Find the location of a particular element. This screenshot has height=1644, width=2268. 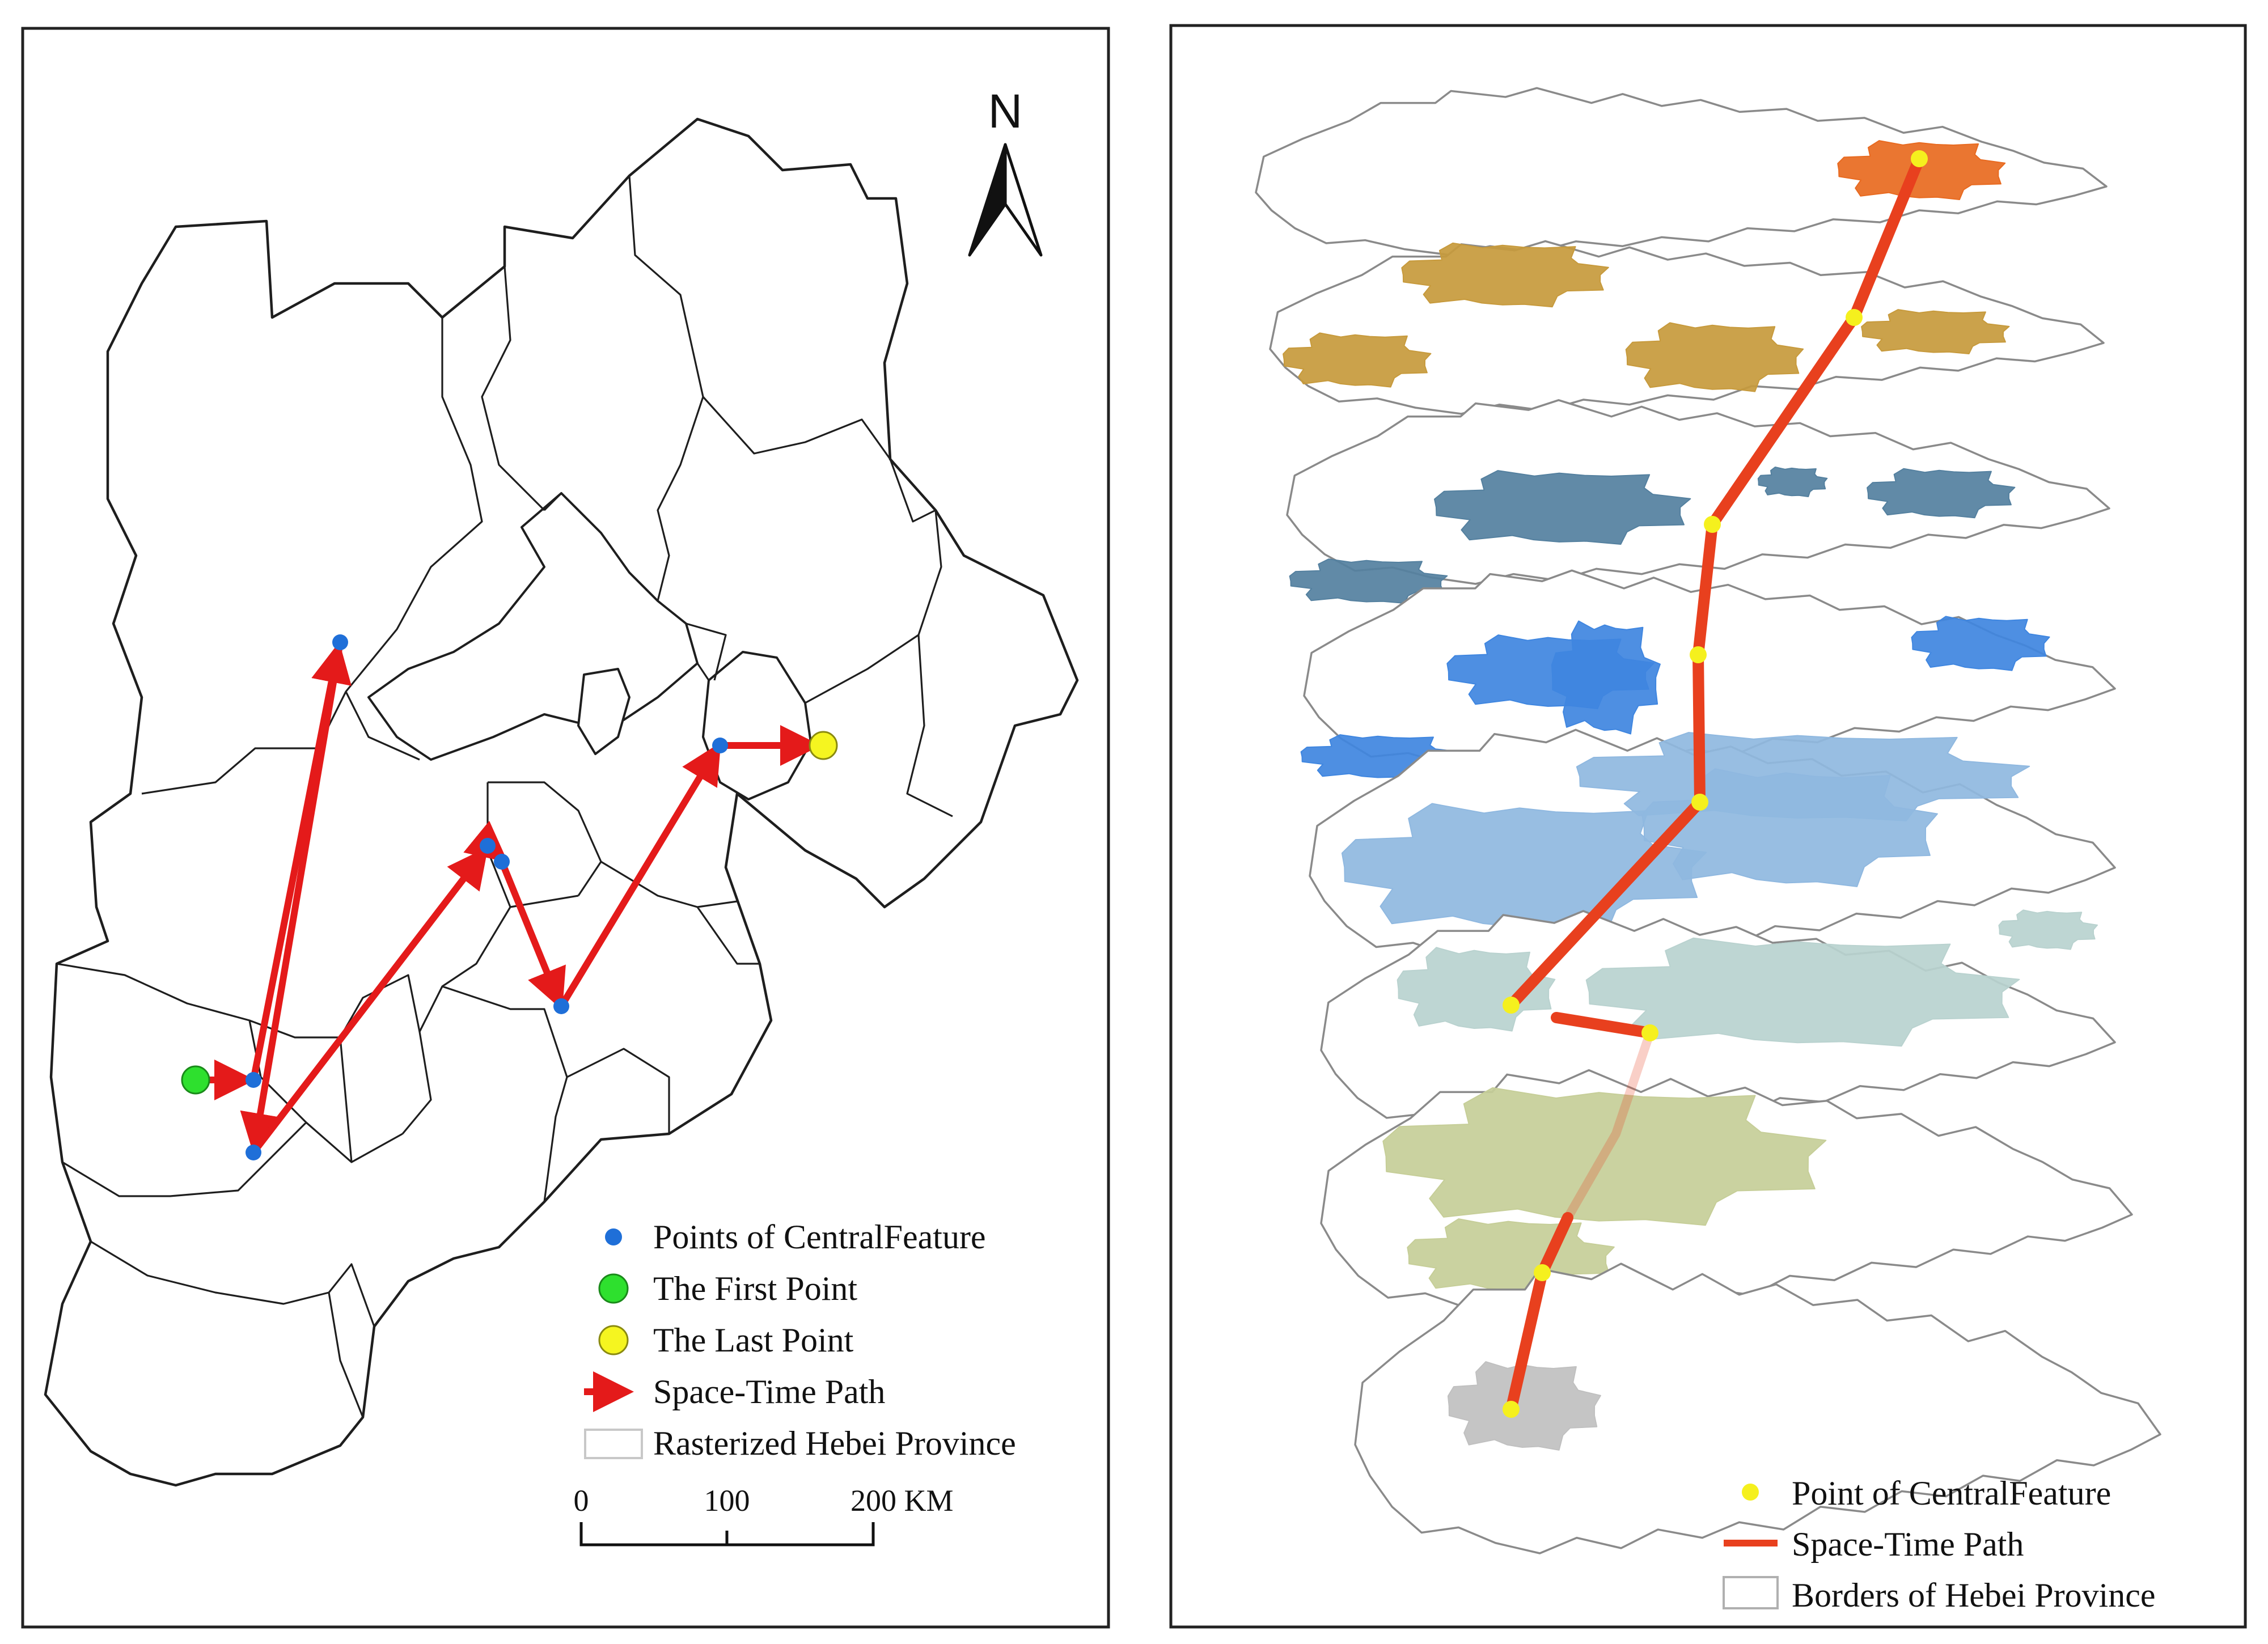

first-point is located at coordinates (195, 1080).